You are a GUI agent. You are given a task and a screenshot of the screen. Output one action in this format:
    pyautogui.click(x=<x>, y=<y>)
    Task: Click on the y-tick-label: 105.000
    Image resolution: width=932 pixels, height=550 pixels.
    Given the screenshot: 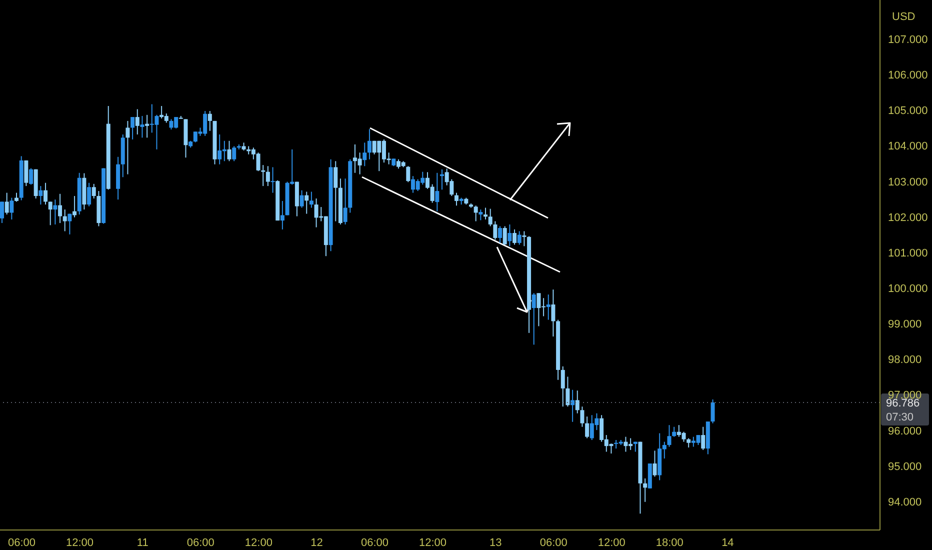 What is the action you would take?
    pyautogui.click(x=908, y=111)
    